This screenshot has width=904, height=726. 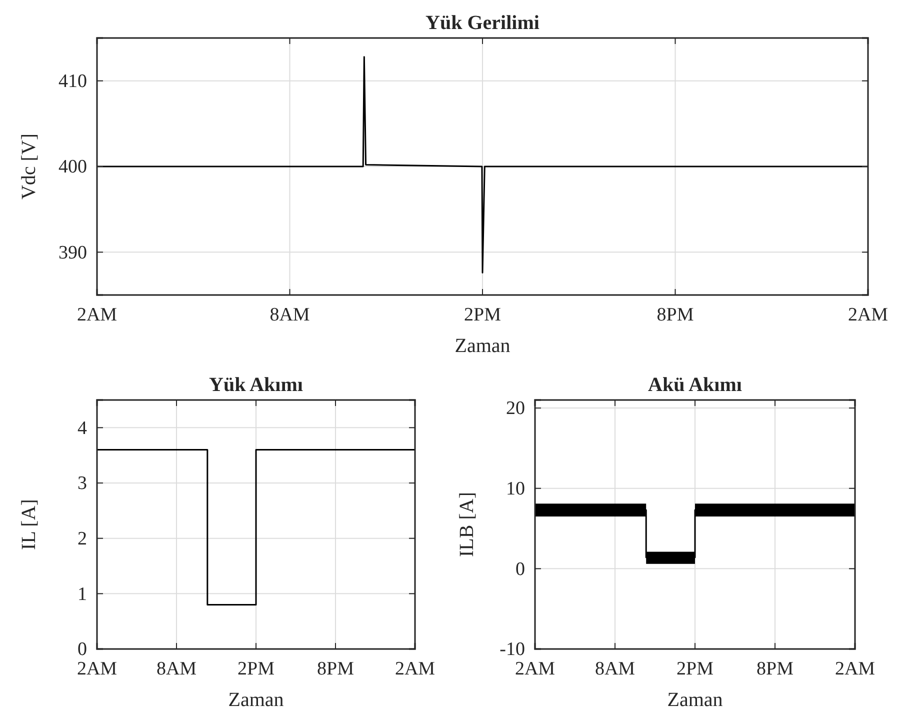 I want to click on y-tick-label: 390, so click(x=72, y=253).